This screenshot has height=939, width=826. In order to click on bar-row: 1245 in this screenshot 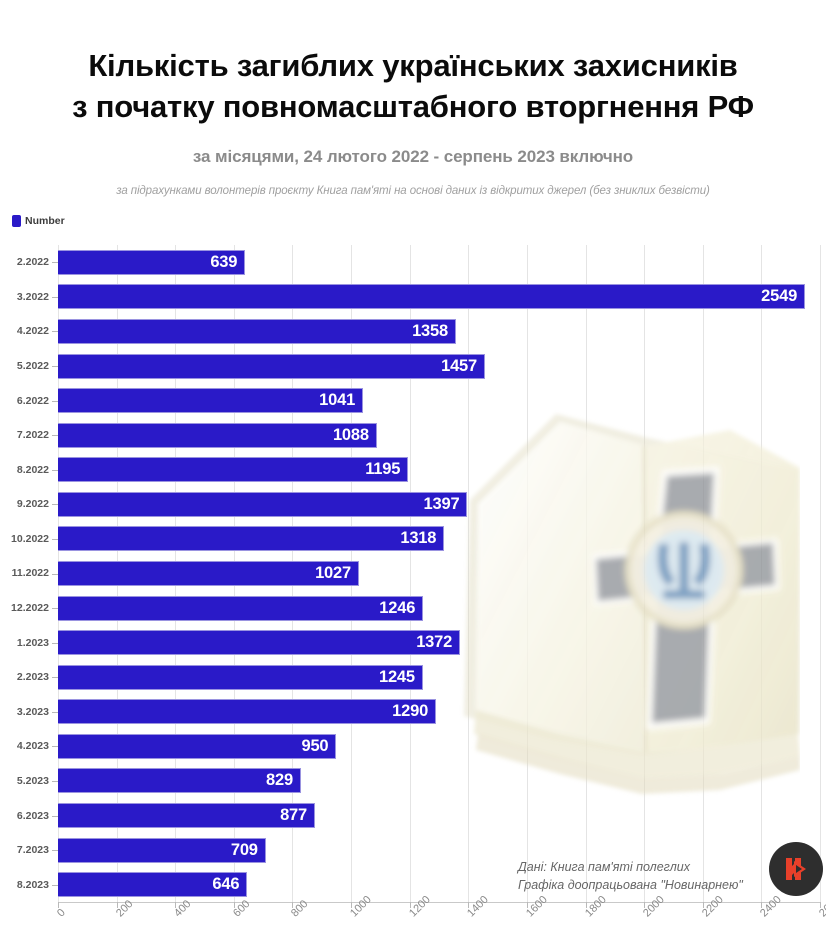, I will do `click(439, 677)`.